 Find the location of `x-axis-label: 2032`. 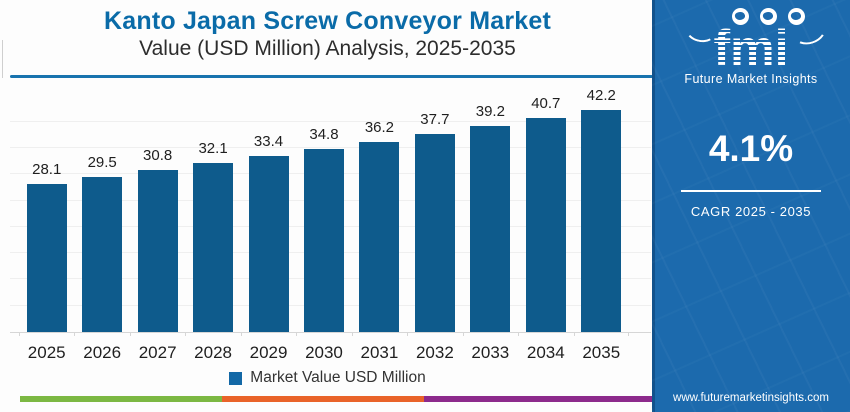

x-axis-label: 2032 is located at coordinates (434, 352).